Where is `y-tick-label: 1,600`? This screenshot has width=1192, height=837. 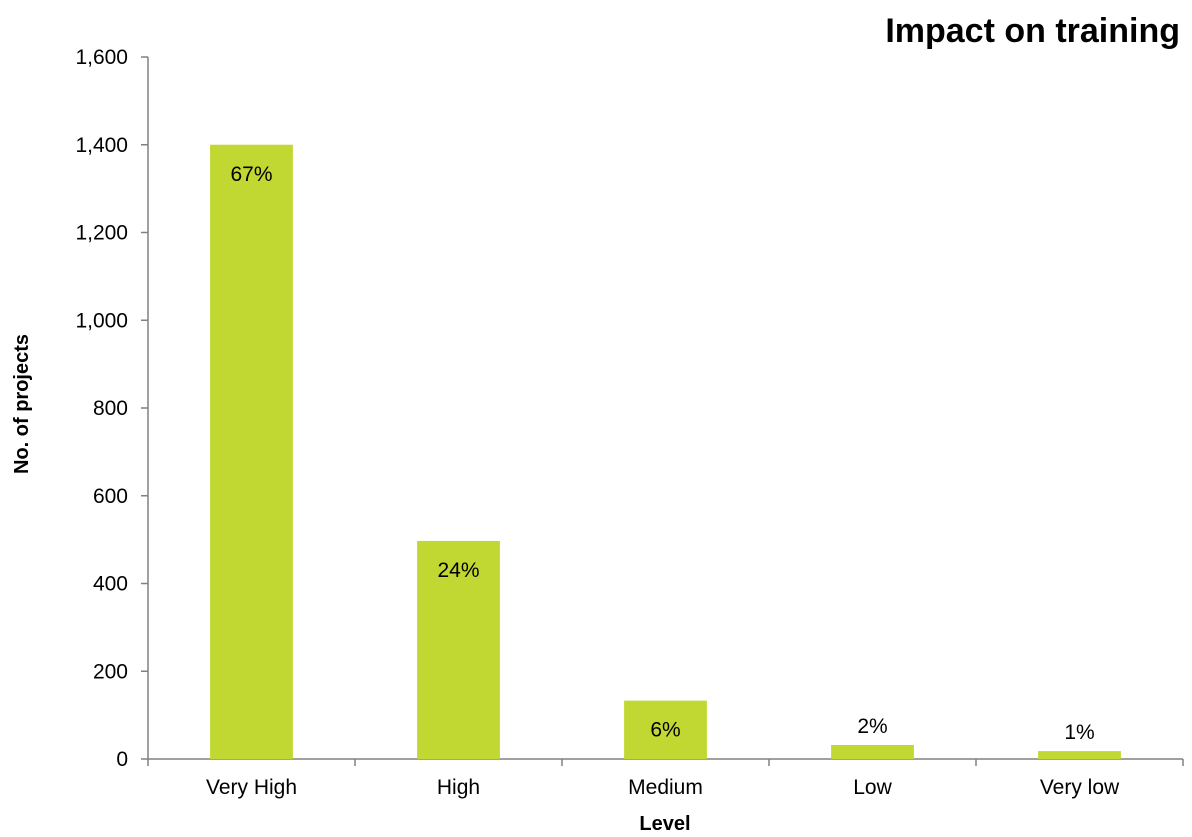
y-tick-label: 1,600 is located at coordinates (101, 57).